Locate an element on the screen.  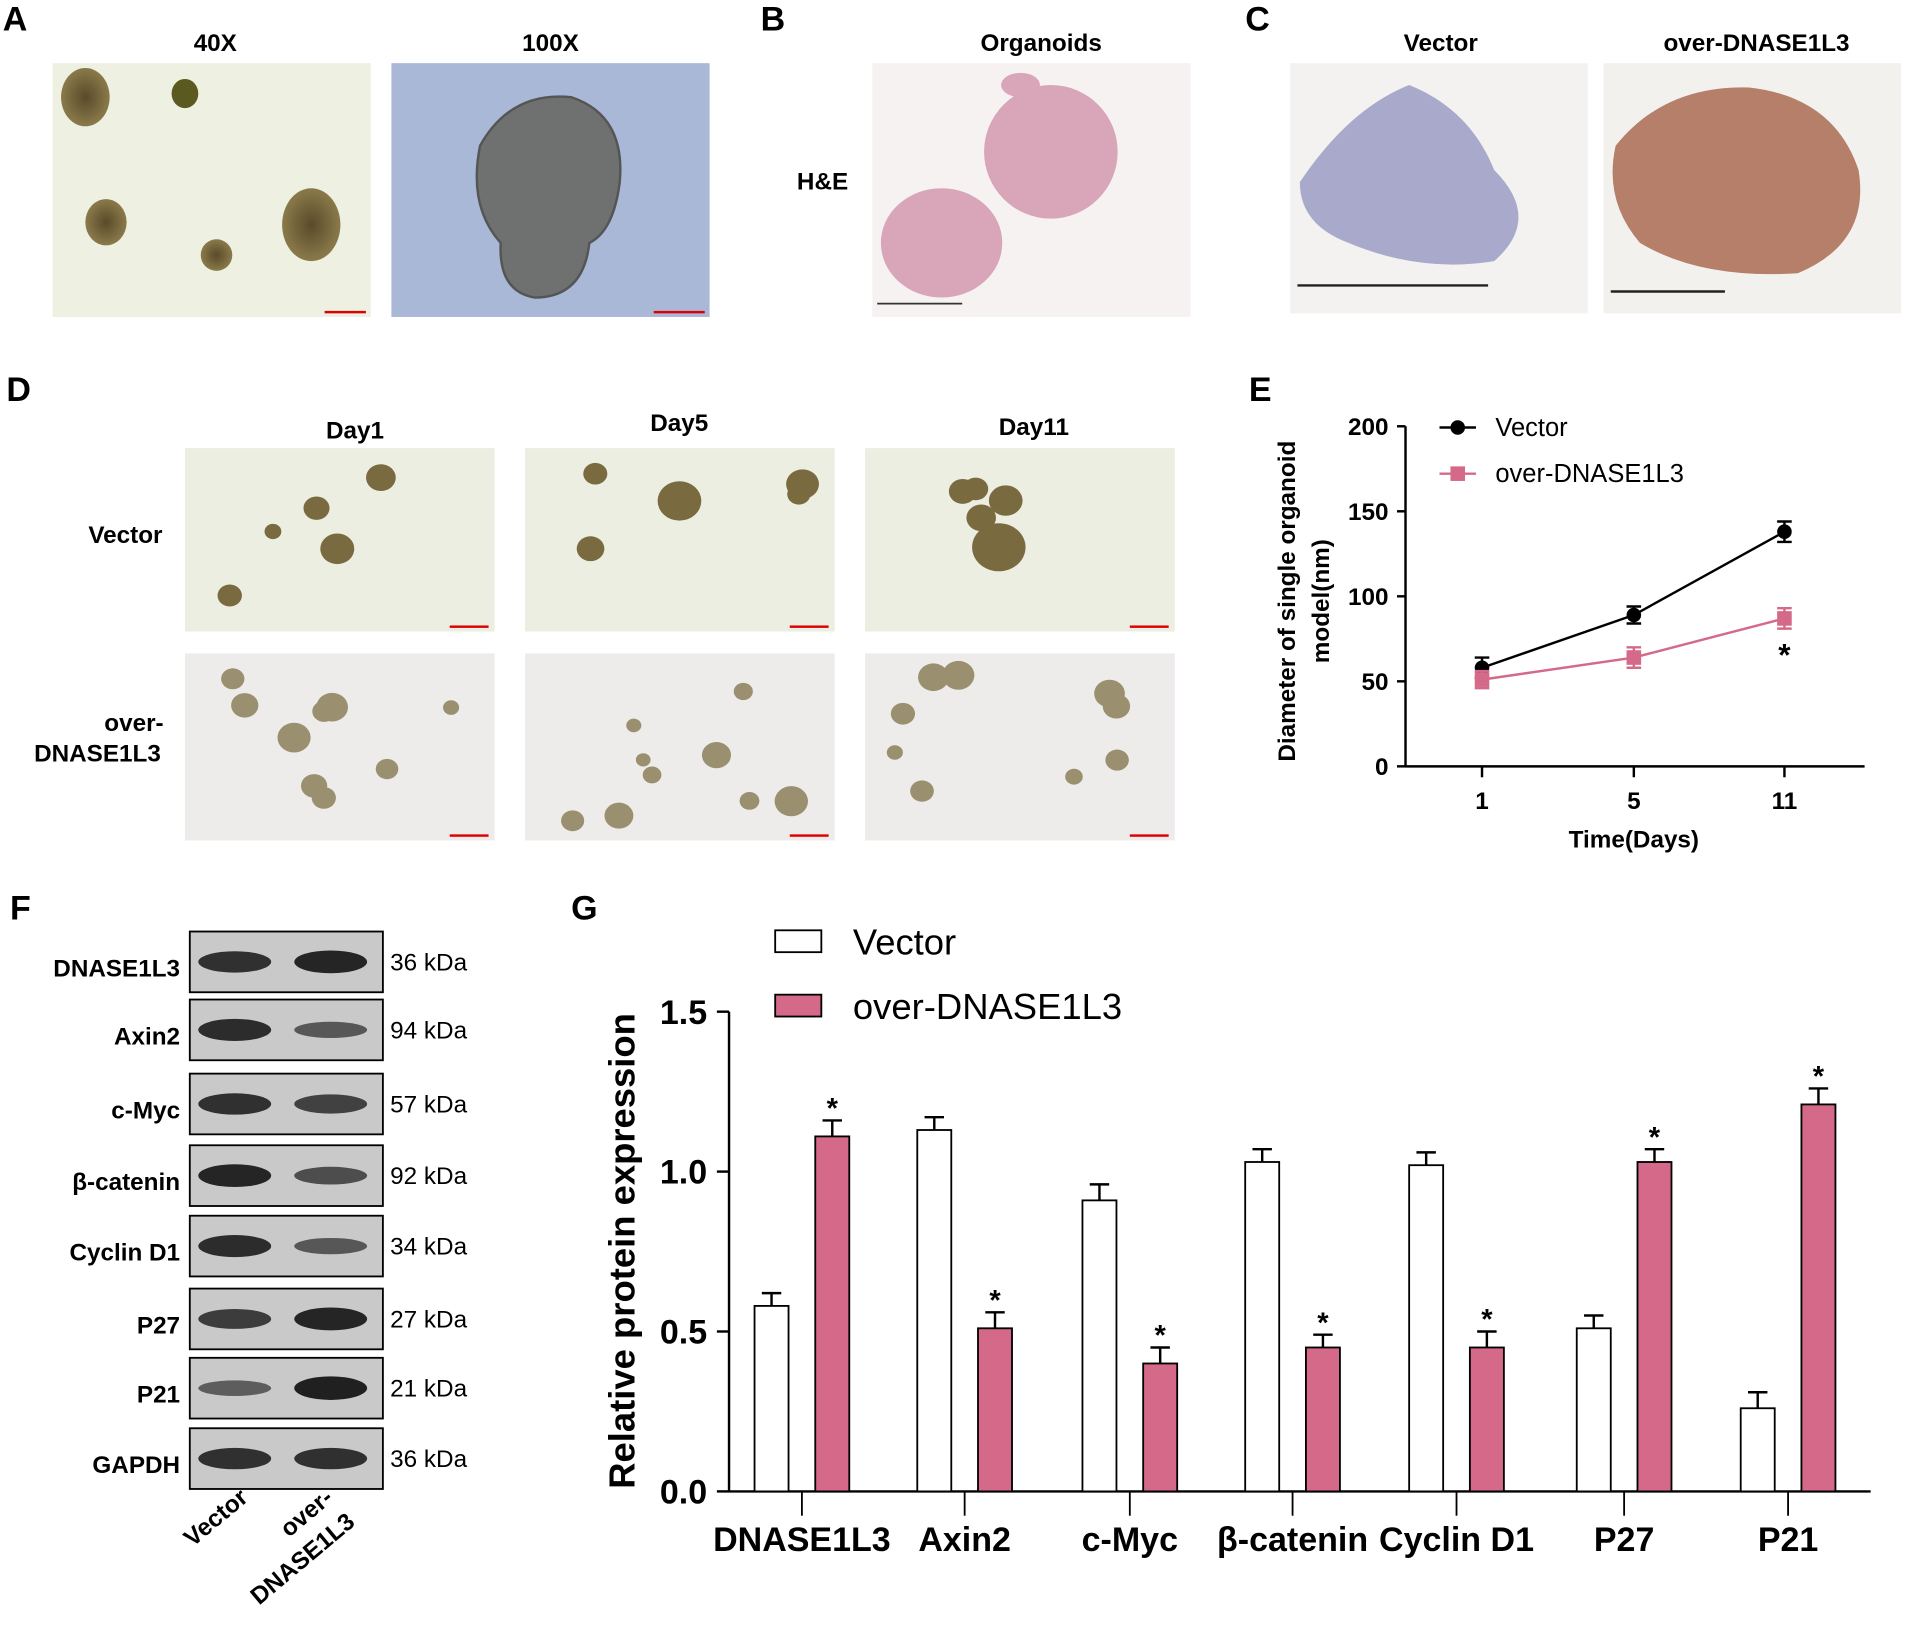
line-ylabel-2: model(nm) is located at coordinates (1321, 601).